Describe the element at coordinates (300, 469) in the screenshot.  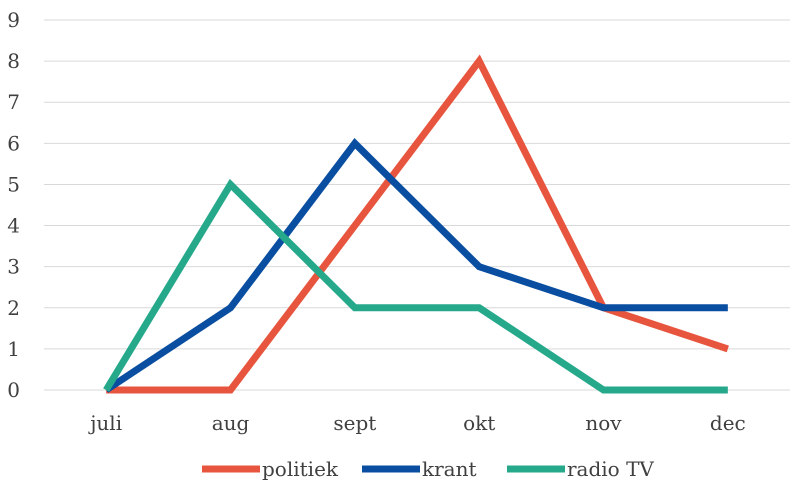
I see `legend-label: politiek` at that location.